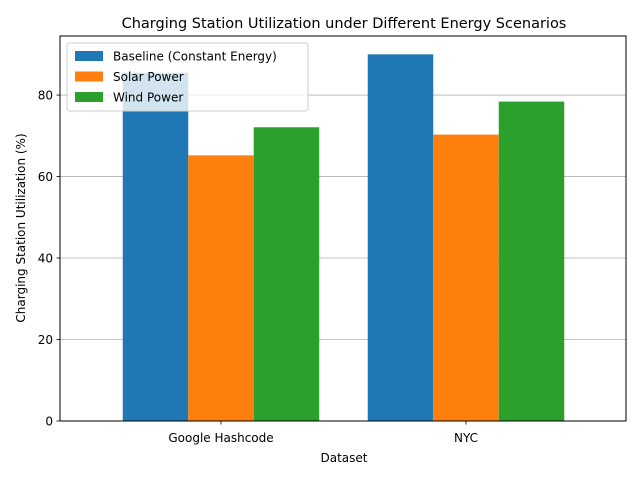  I want to click on x-axis-label: Dataset, so click(344, 458).